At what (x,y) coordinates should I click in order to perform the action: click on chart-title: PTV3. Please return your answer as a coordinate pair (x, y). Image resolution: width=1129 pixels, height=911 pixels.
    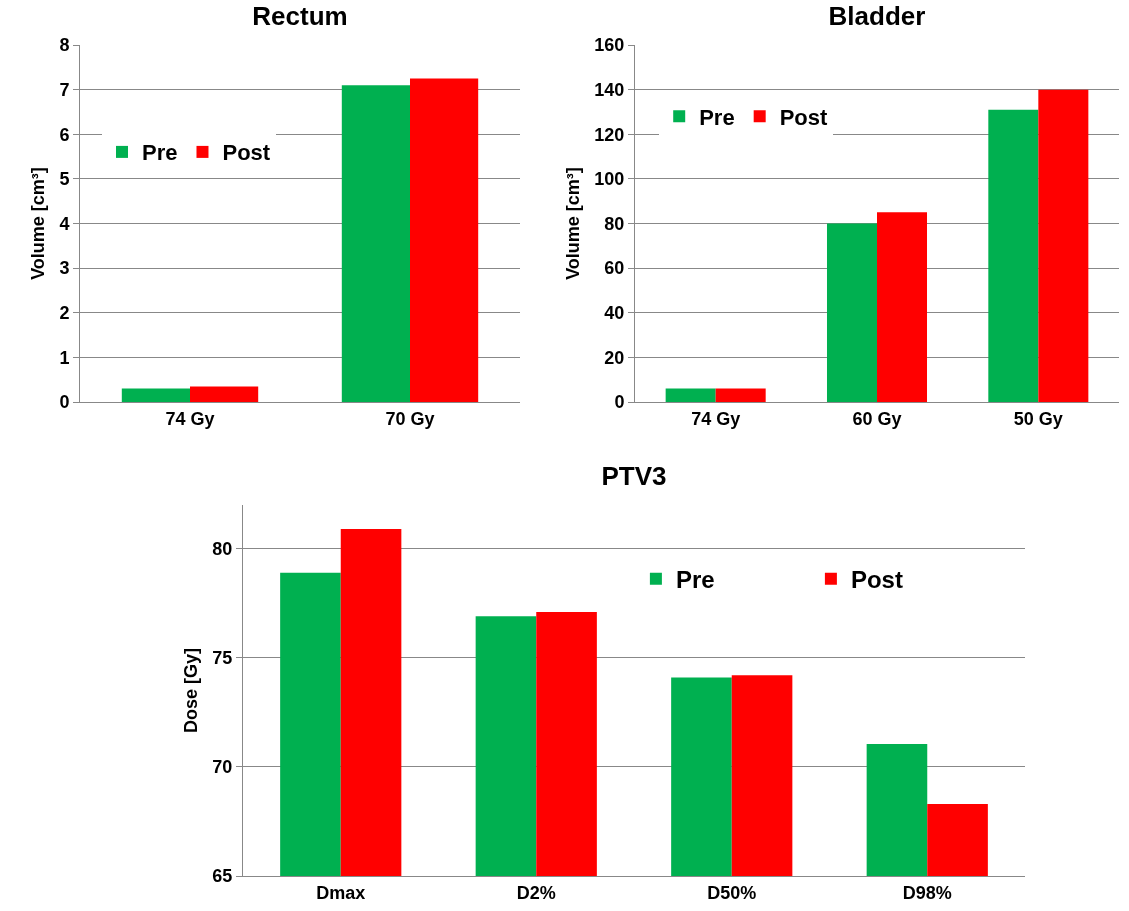
    Looking at the image, I should click on (634, 475).